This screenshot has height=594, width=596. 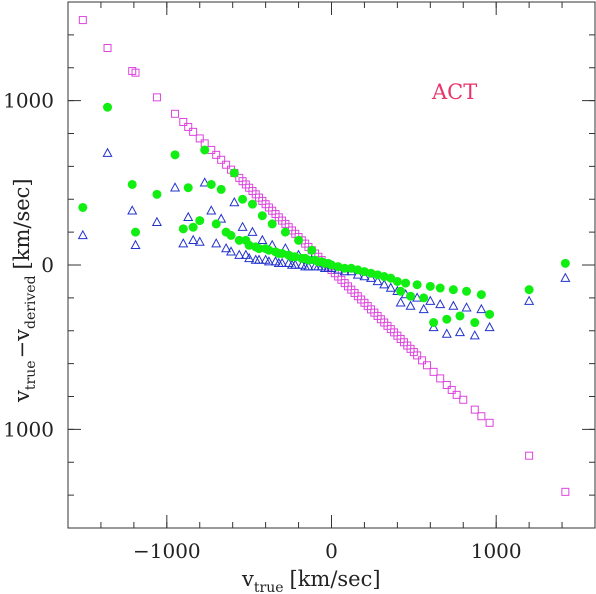 What do you see at coordinates (331, 551) in the screenshot?
I see `x-tick-label: 0` at bounding box center [331, 551].